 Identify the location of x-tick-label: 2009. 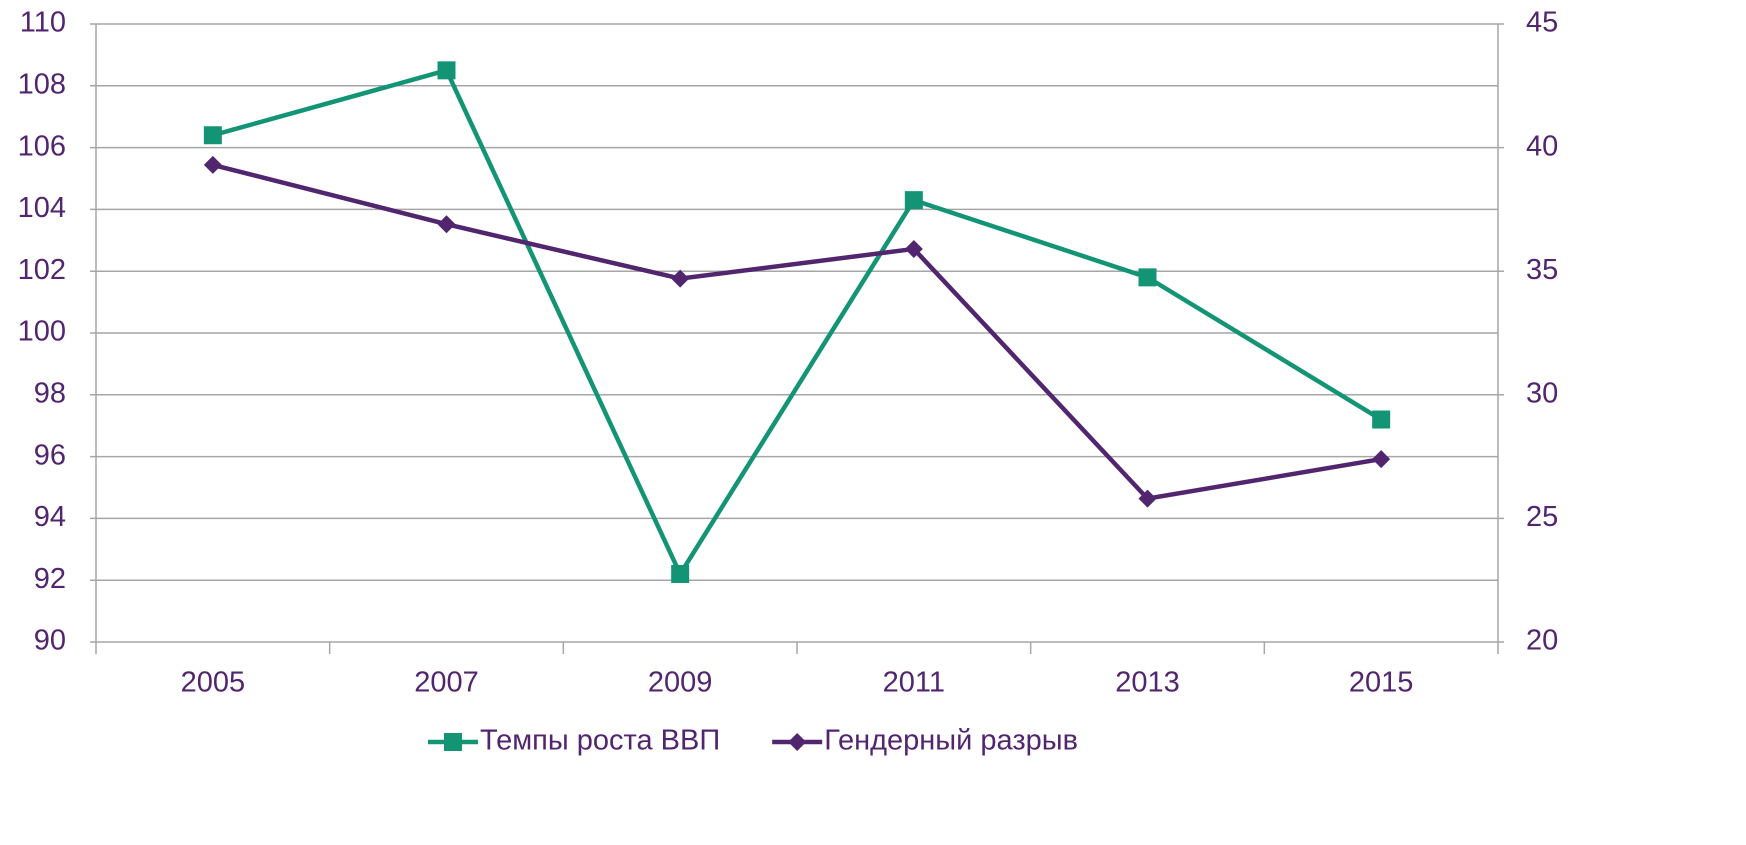
(680, 683).